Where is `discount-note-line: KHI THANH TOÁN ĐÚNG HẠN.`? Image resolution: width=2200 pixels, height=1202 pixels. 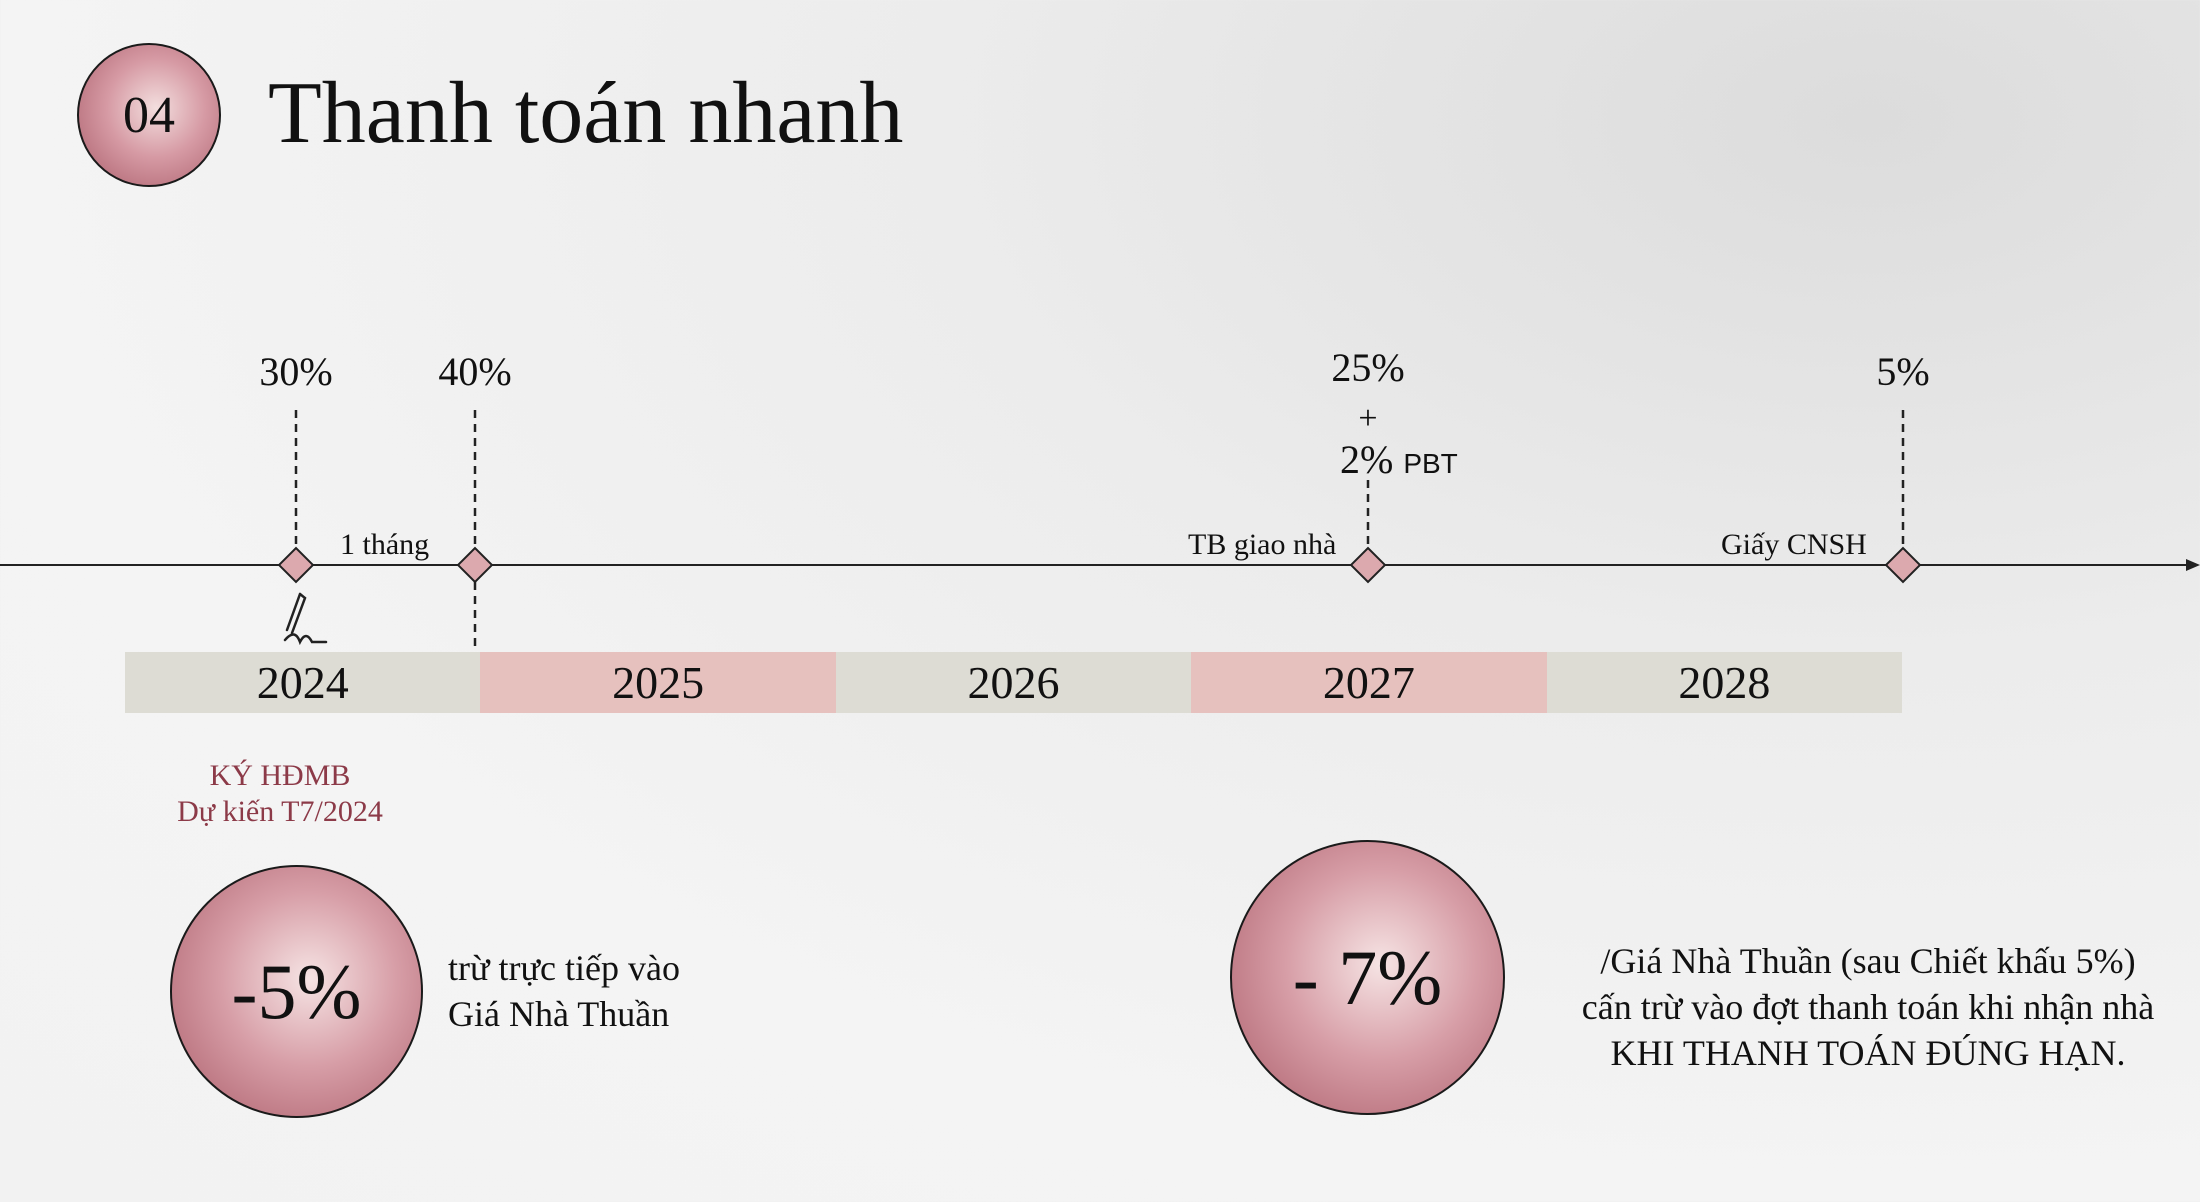 discount-note-line: KHI THANH TOÁN ĐÚNG HẠN. is located at coordinates (1868, 1053).